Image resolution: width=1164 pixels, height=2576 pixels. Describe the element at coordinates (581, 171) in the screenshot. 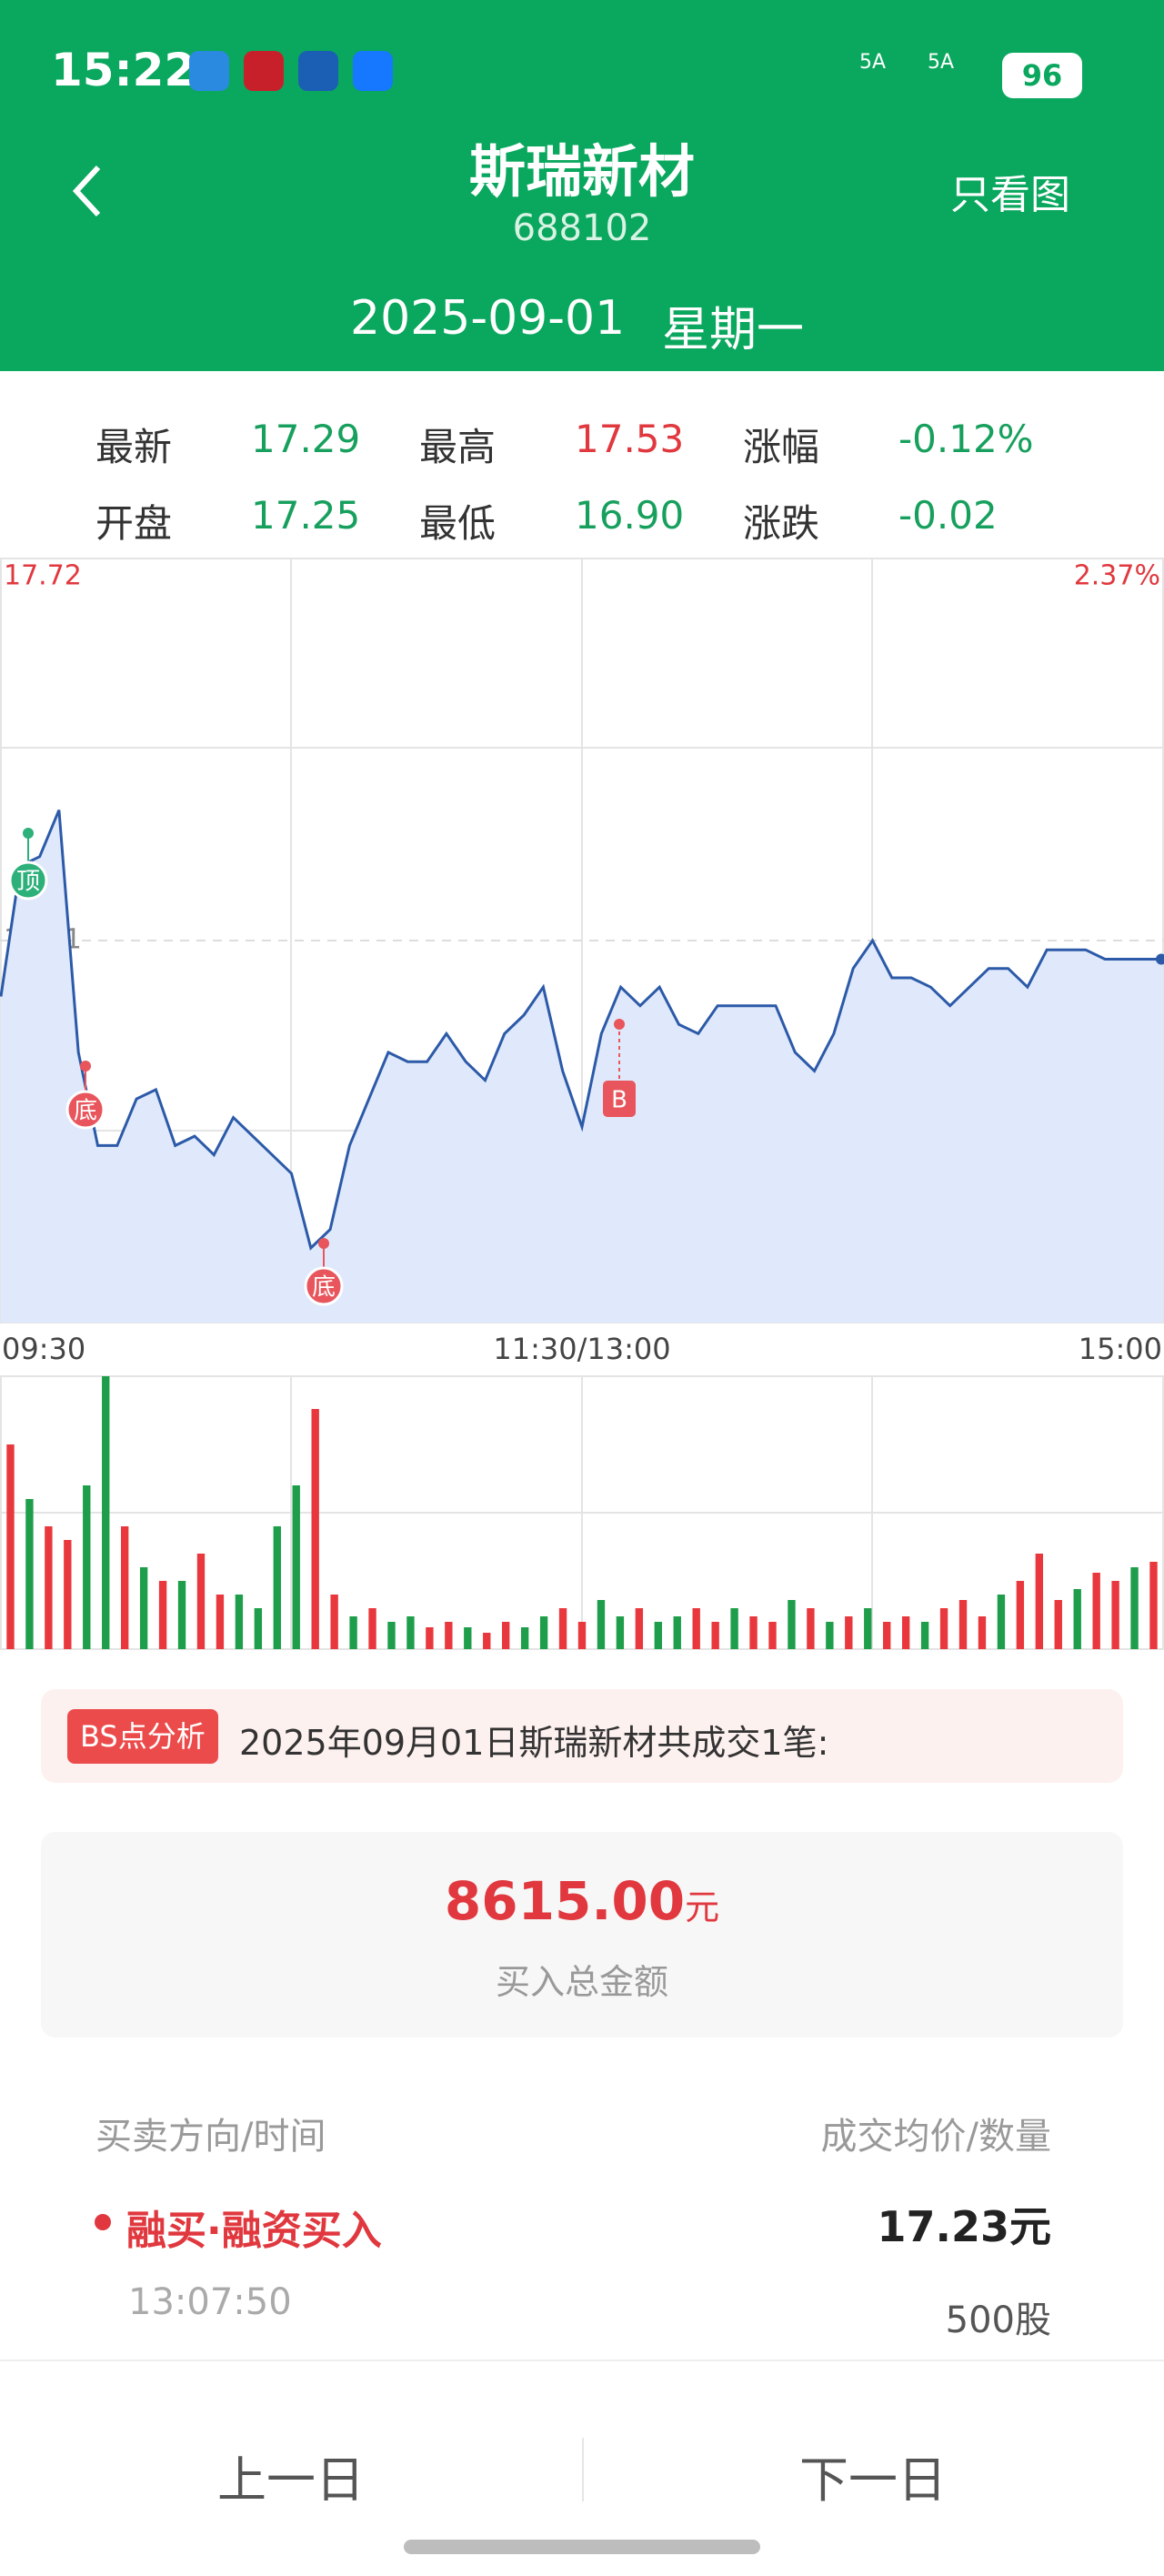

I see `title: 斯瑞新材` at that location.